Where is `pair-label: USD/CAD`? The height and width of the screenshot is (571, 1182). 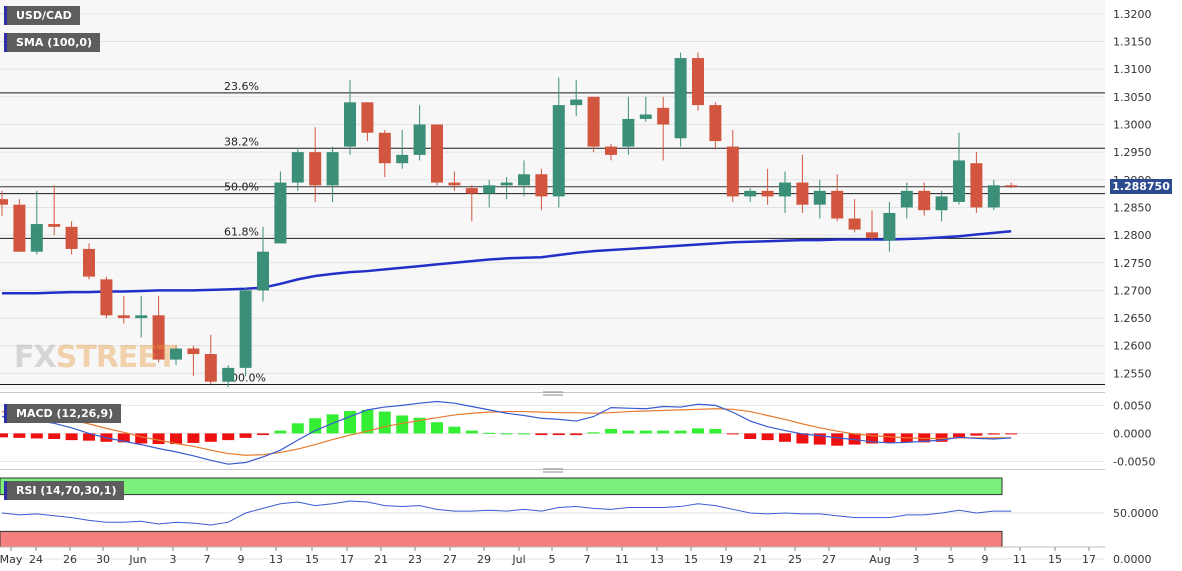 pair-label: USD/CAD is located at coordinates (42, 15).